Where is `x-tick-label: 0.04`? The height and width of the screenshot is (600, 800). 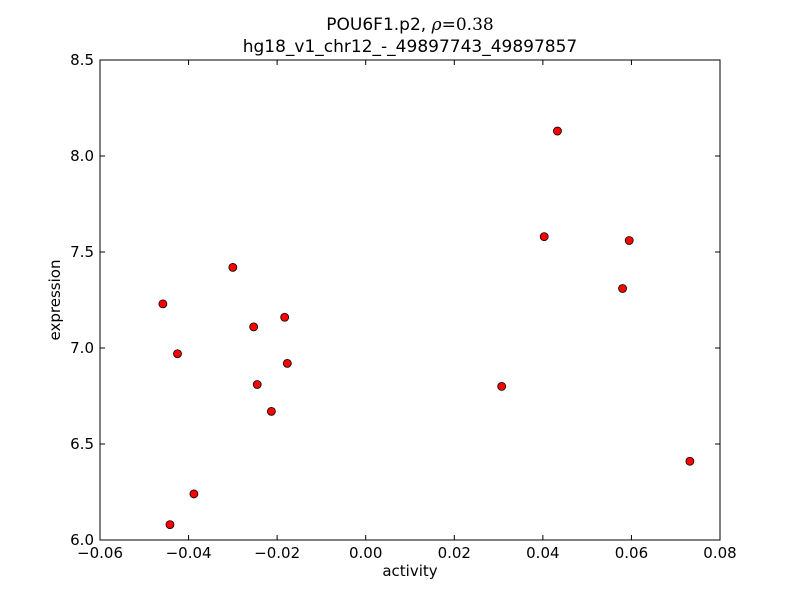 x-tick-label: 0.04 is located at coordinates (542, 553).